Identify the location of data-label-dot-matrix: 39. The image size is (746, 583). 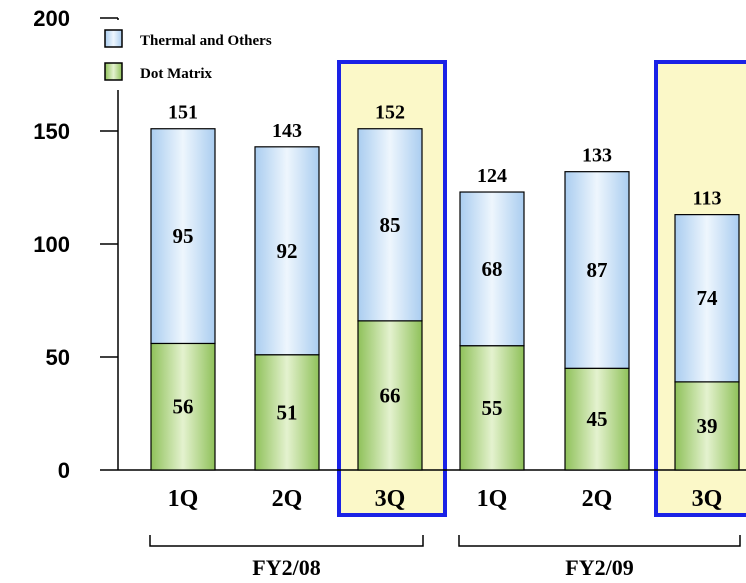
(707, 426).